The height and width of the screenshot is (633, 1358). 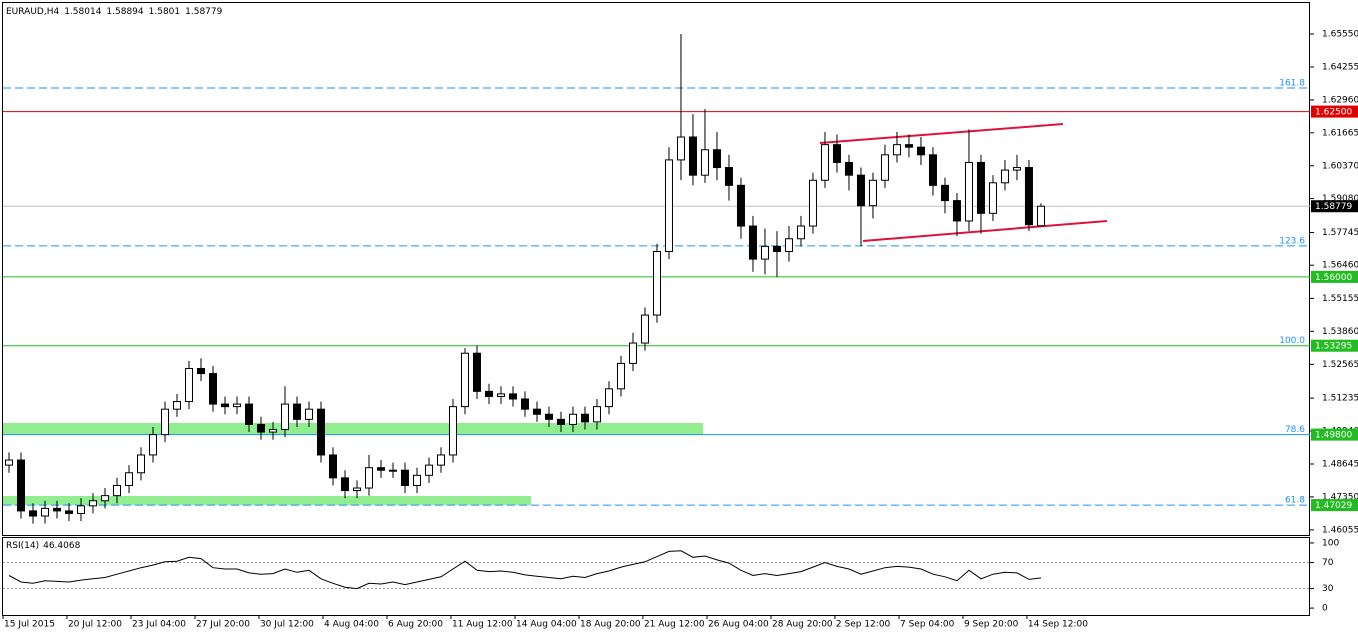 What do you see at coordinates (610, 625) in the screenshot?
I see `x-tick-label: 18 Aug 20:00` at bounding box center [610, 625].